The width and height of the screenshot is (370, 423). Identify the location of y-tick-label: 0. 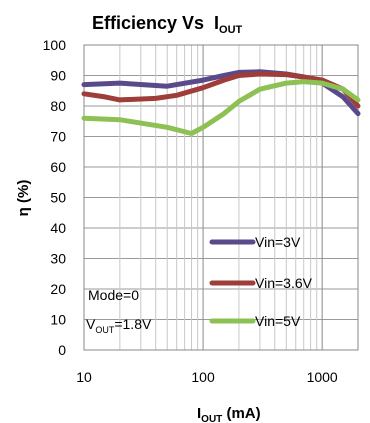
(62, 350).